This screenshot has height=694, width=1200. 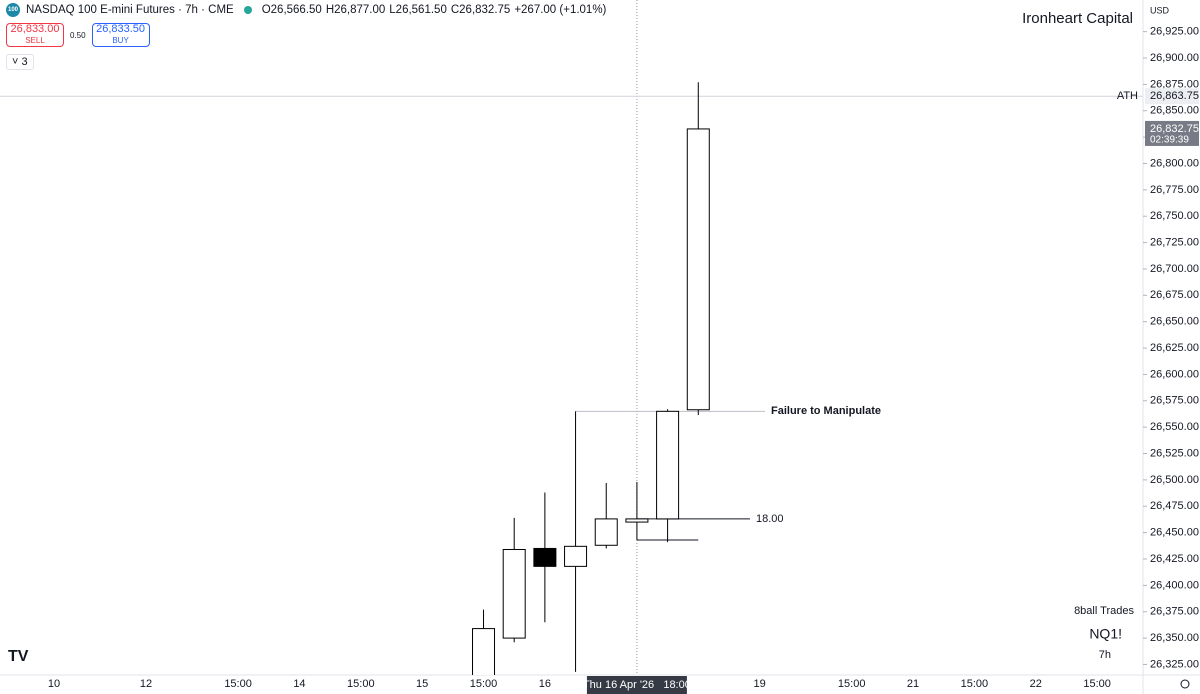 What do you see at coordinates (1077, 18) in the screenshot?
I see `watermark: Ironheart Capital` at bounding box center [1077, 18].